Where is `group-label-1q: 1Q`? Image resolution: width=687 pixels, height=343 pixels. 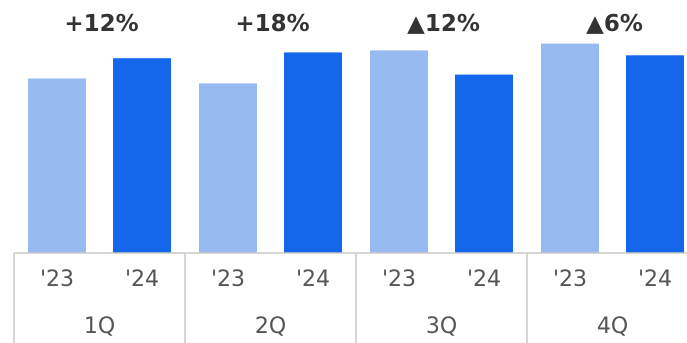 group-label-1q: 1Q is located at coordinates (99, 326).